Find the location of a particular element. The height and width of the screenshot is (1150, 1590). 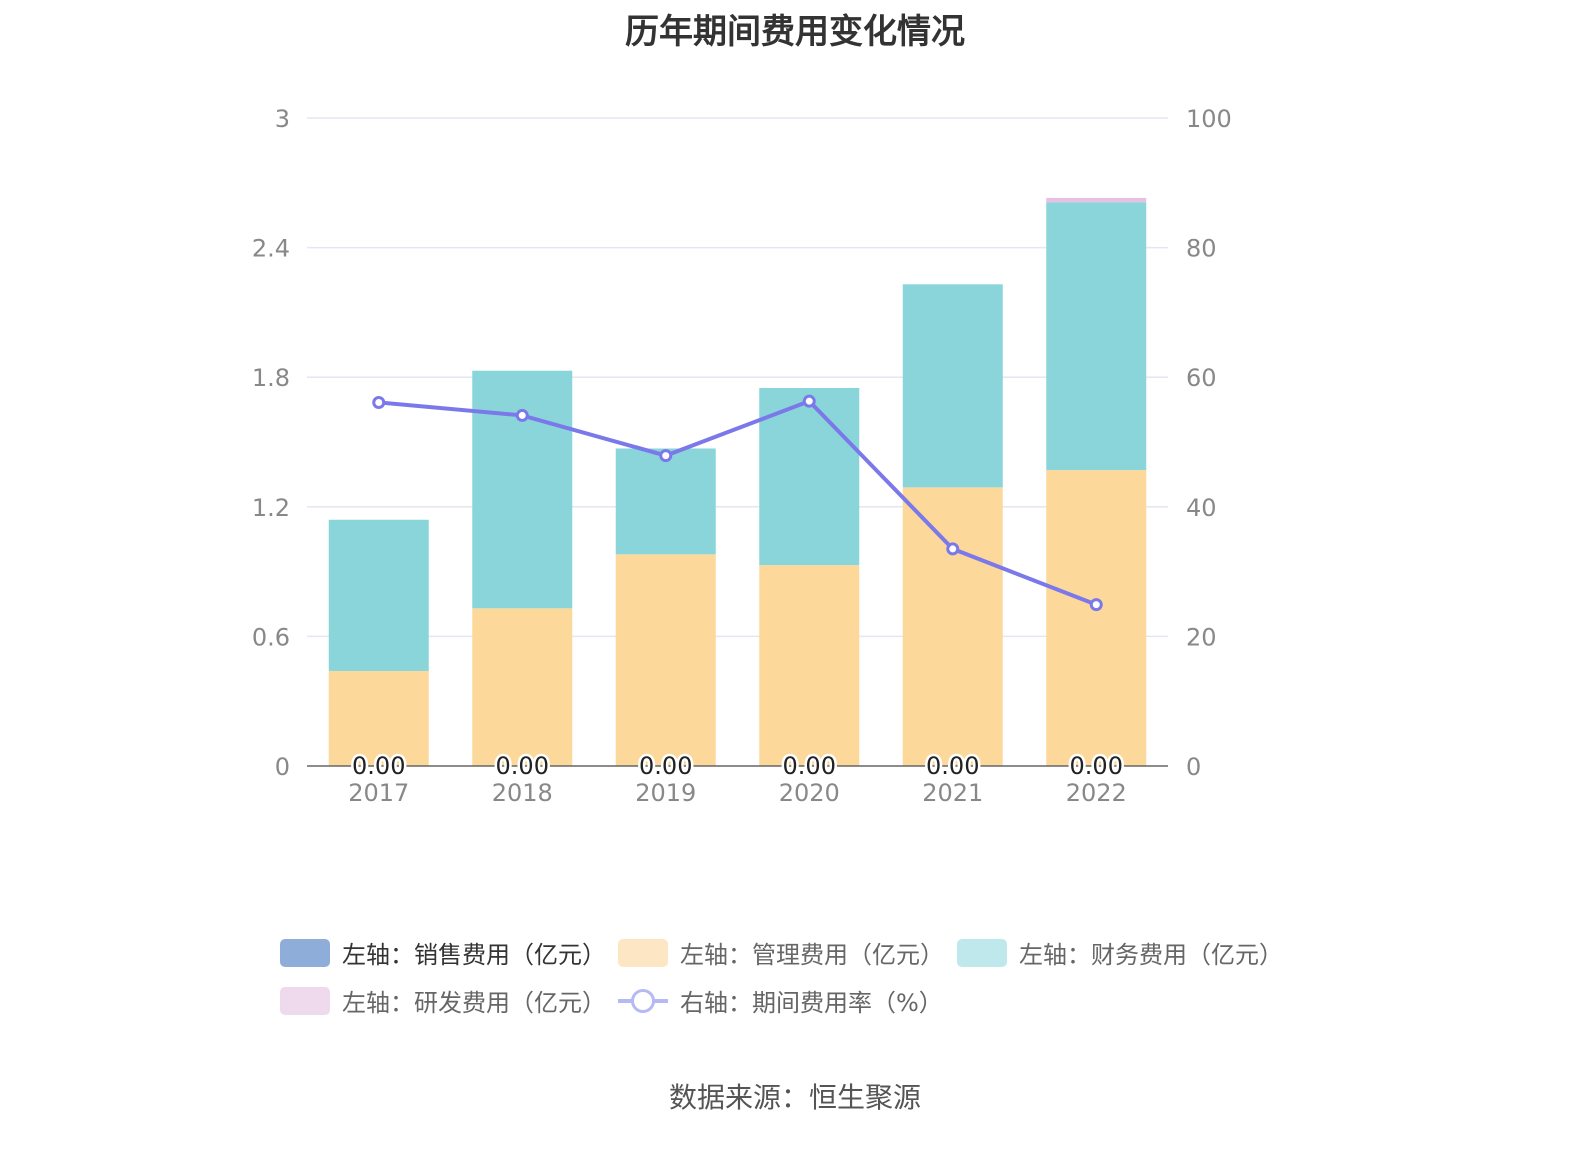

x-axis-tick-label: 2022 is located at coordinates (1096, 793).